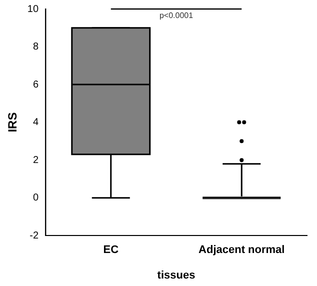 This screenshot has width=317, height=286. I want to click on x-tick-label: EC, so click(111, 250).